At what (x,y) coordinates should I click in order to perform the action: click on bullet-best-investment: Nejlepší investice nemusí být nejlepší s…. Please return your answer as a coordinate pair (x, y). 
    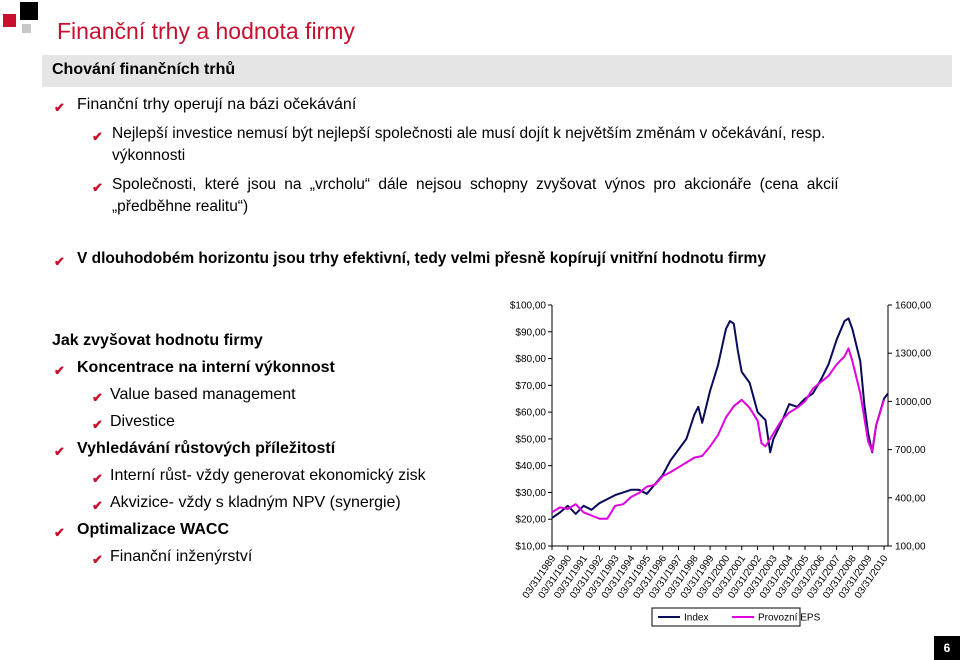
    Looking at the image, I should click on (469, 133).